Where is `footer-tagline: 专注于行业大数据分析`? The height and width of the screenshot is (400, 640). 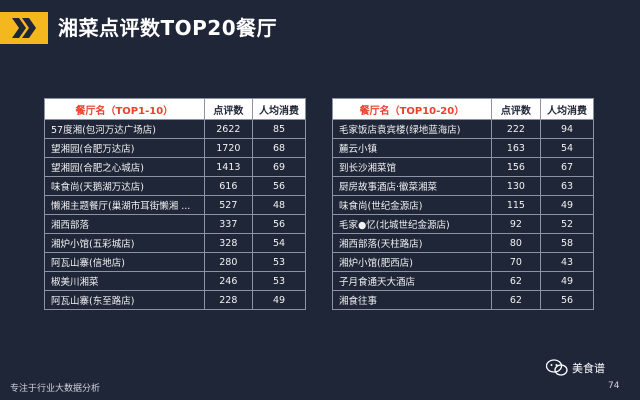 footer-tagline: 专注于行业大数据分析 is located at coordinates (55, 389).